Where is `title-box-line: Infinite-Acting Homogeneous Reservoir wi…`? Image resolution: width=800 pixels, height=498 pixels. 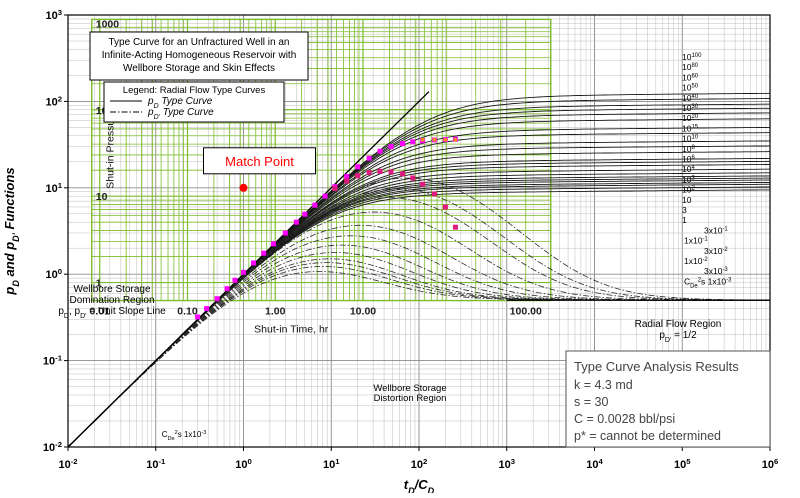
title-box-line: Infinite-Acting Homogeneous Reservoir wi… is located at coordinates (199, 55).